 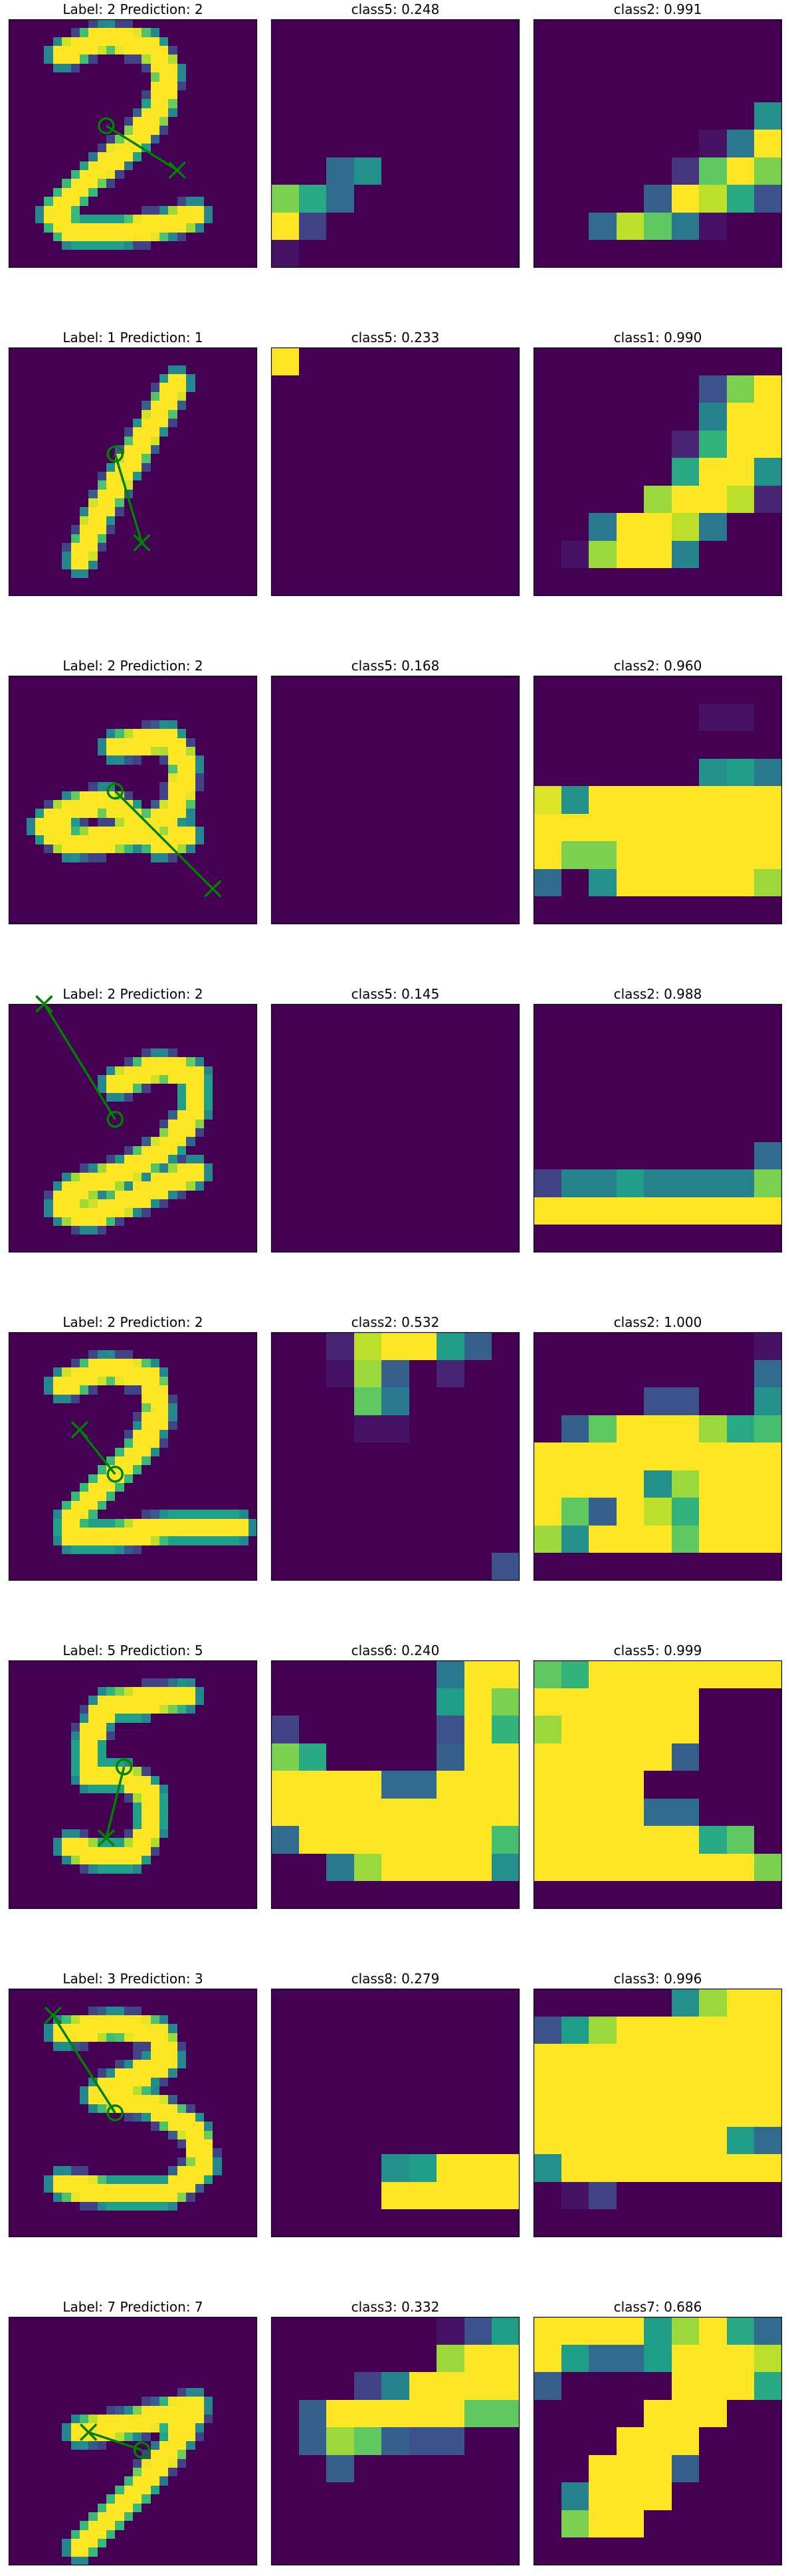 What do you see at coordinates (142, 543) in the screenshot?
I see `end-x-marker` at bounding box center [142, 543].